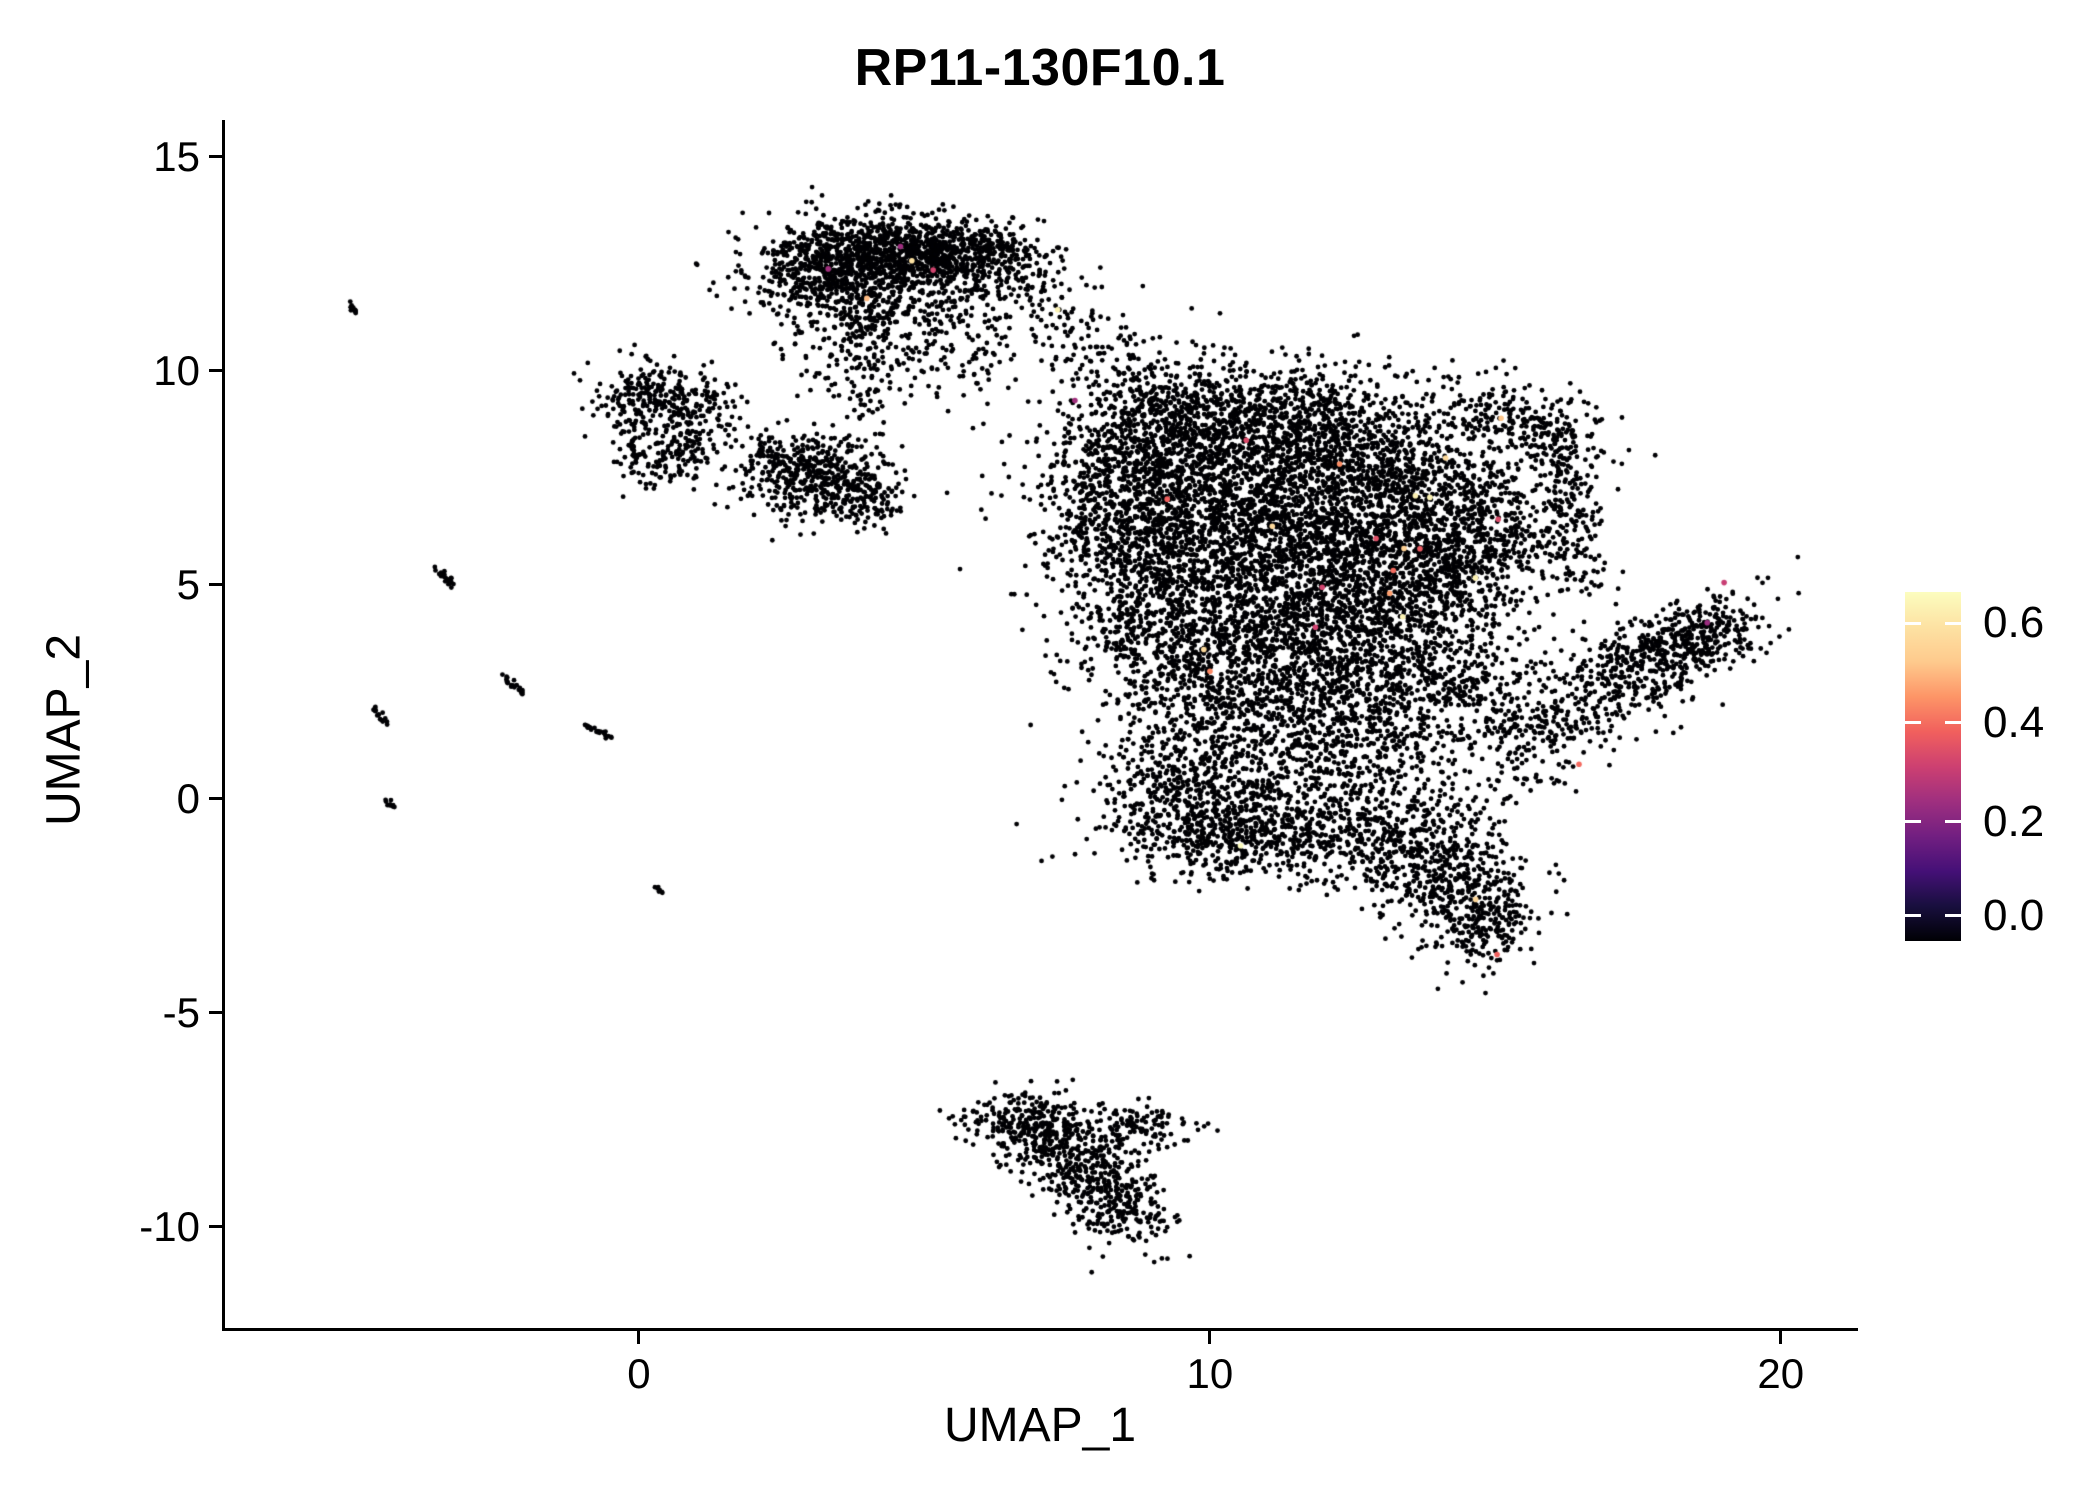  Describe the element at coordinates (1210, 1373) in the screenshot. I see `x-tick-label: 10` at that location.